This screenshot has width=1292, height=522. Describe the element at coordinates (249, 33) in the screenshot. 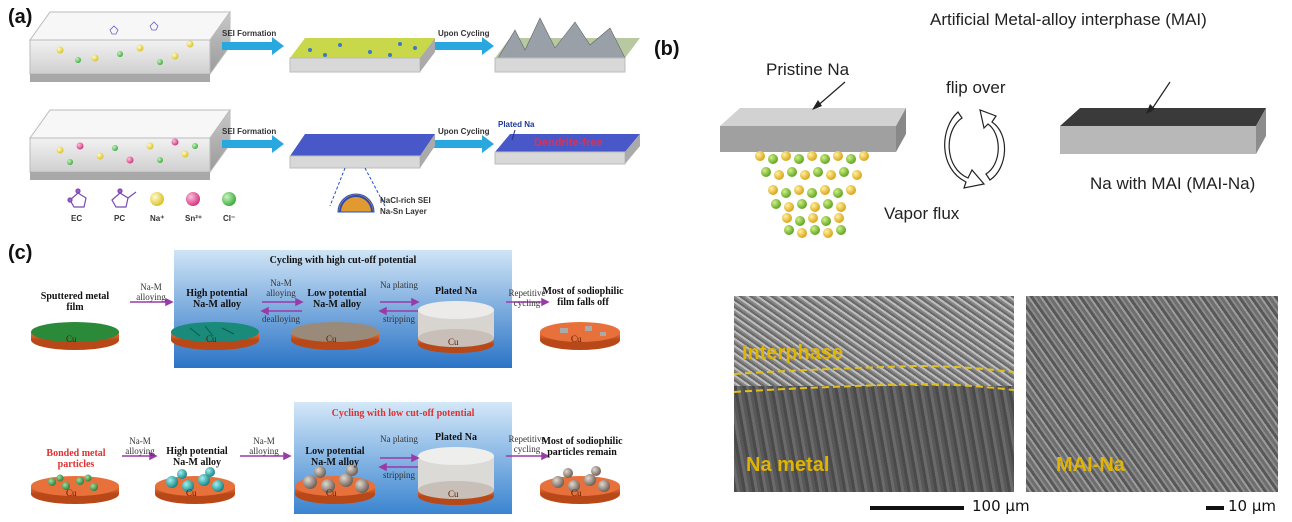

I see `row1-sei-label: SEI Formation` at that location.